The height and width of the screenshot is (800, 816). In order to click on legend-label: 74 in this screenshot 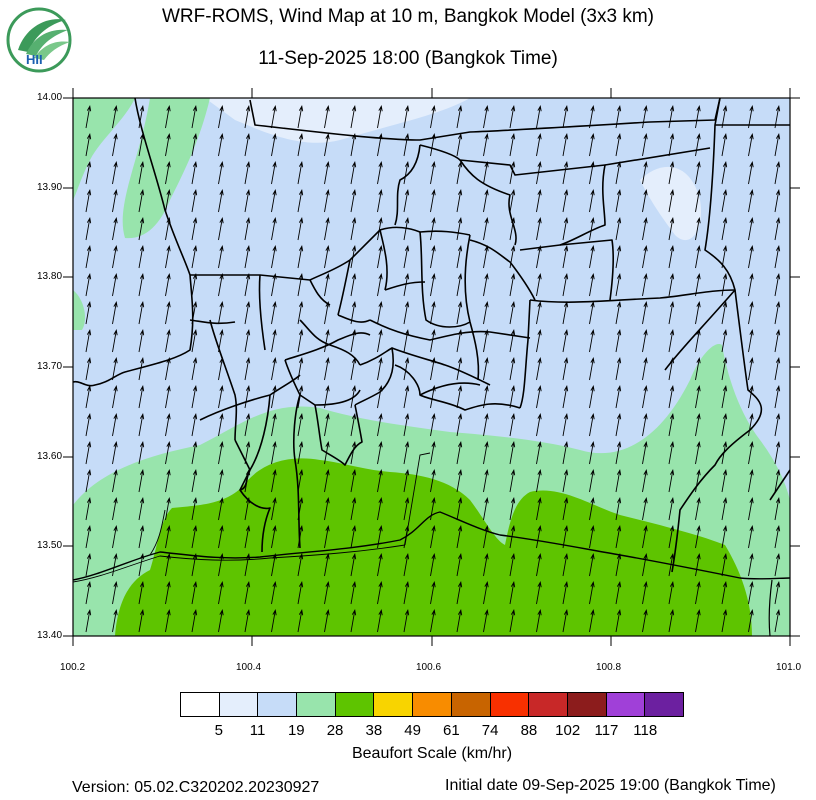, I will do `click(490, 730)`.